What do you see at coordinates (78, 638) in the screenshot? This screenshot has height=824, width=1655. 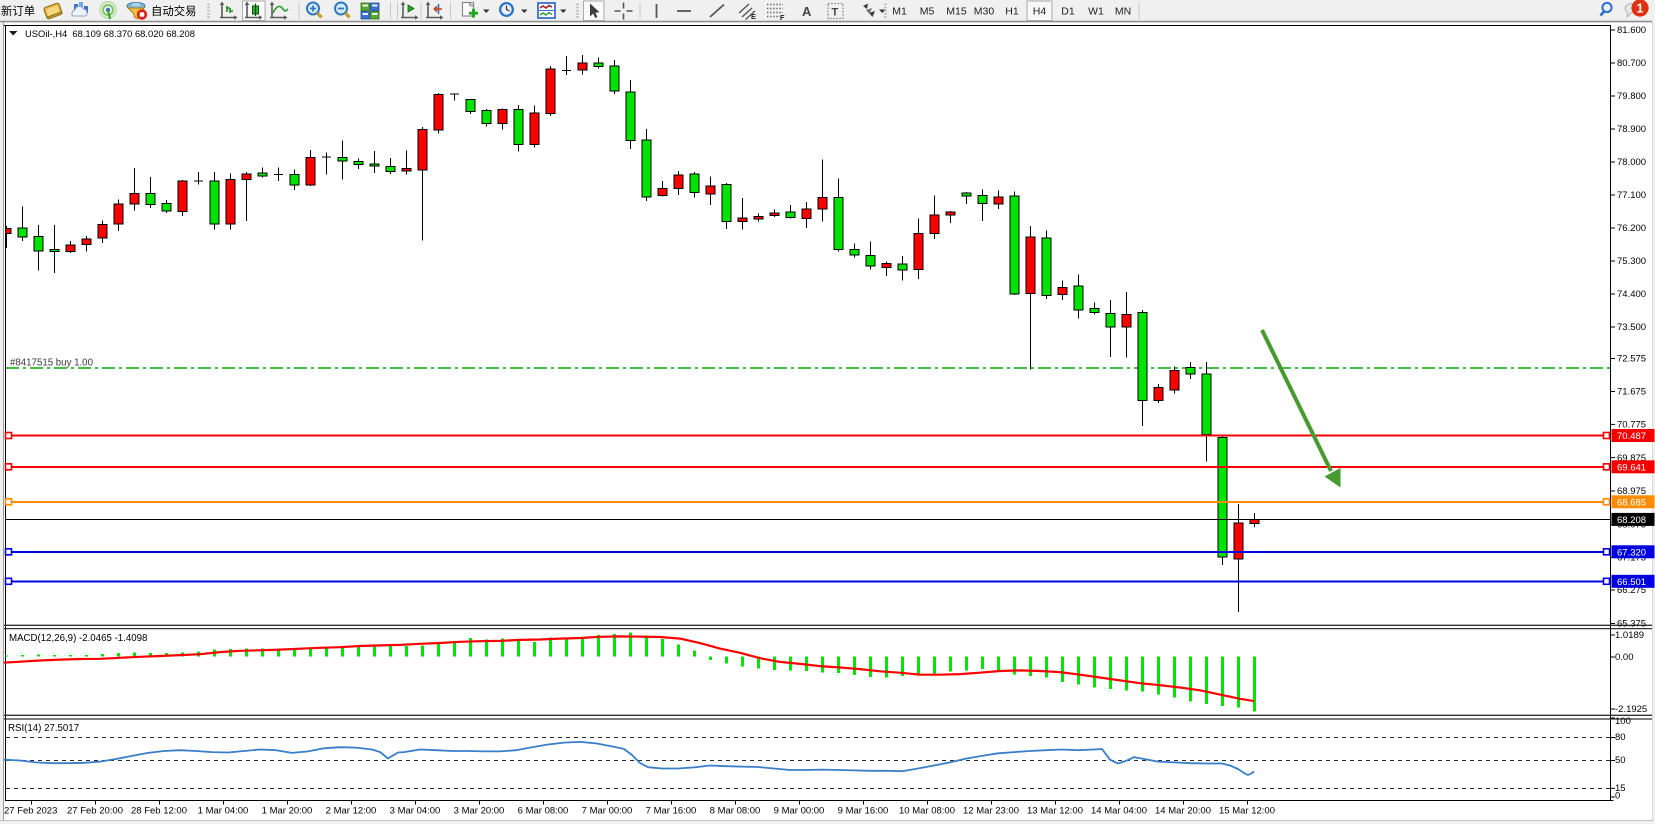 I see `svg-text: MACD(12,26,9) -2.0465 -1.4098` at bounding box center [78, 638].